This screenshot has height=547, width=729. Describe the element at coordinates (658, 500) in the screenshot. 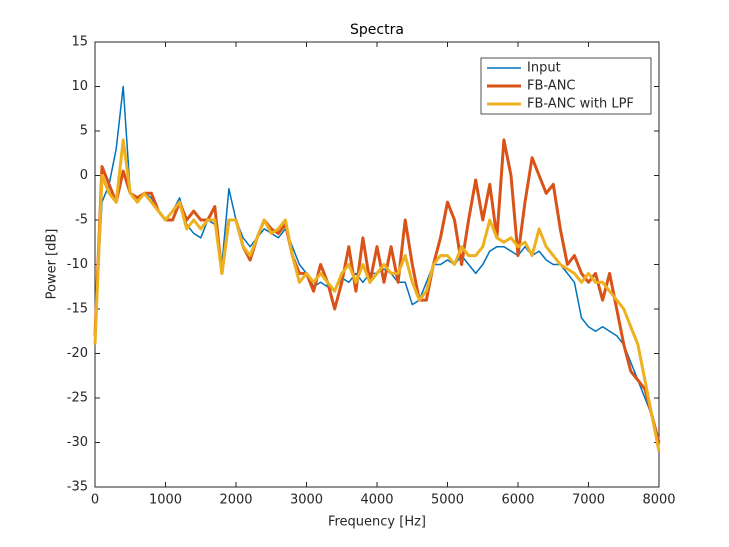

I see `x-tick-label: 8000` at that location.